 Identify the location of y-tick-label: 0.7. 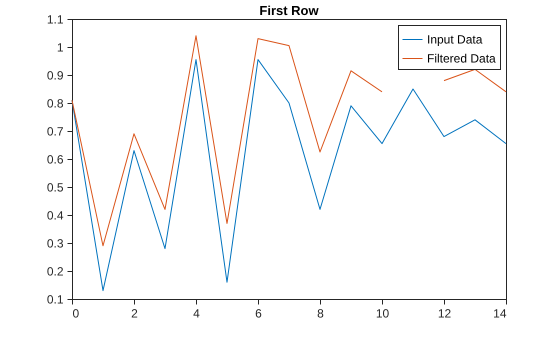
(55, 131).